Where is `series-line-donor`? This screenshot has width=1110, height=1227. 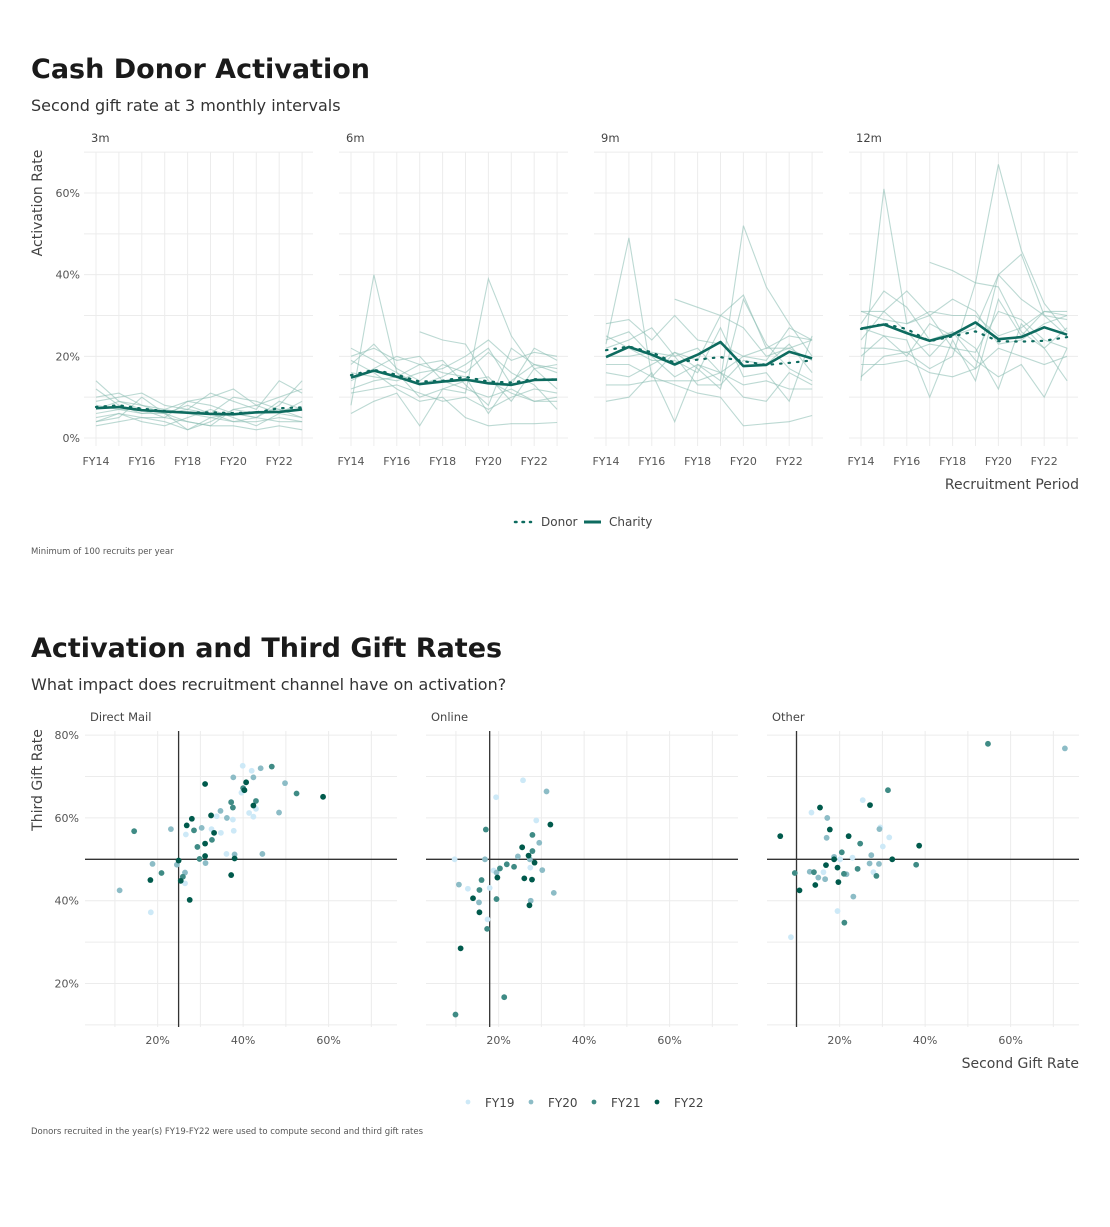
series-line-donor is located at coordinates (709, 356).